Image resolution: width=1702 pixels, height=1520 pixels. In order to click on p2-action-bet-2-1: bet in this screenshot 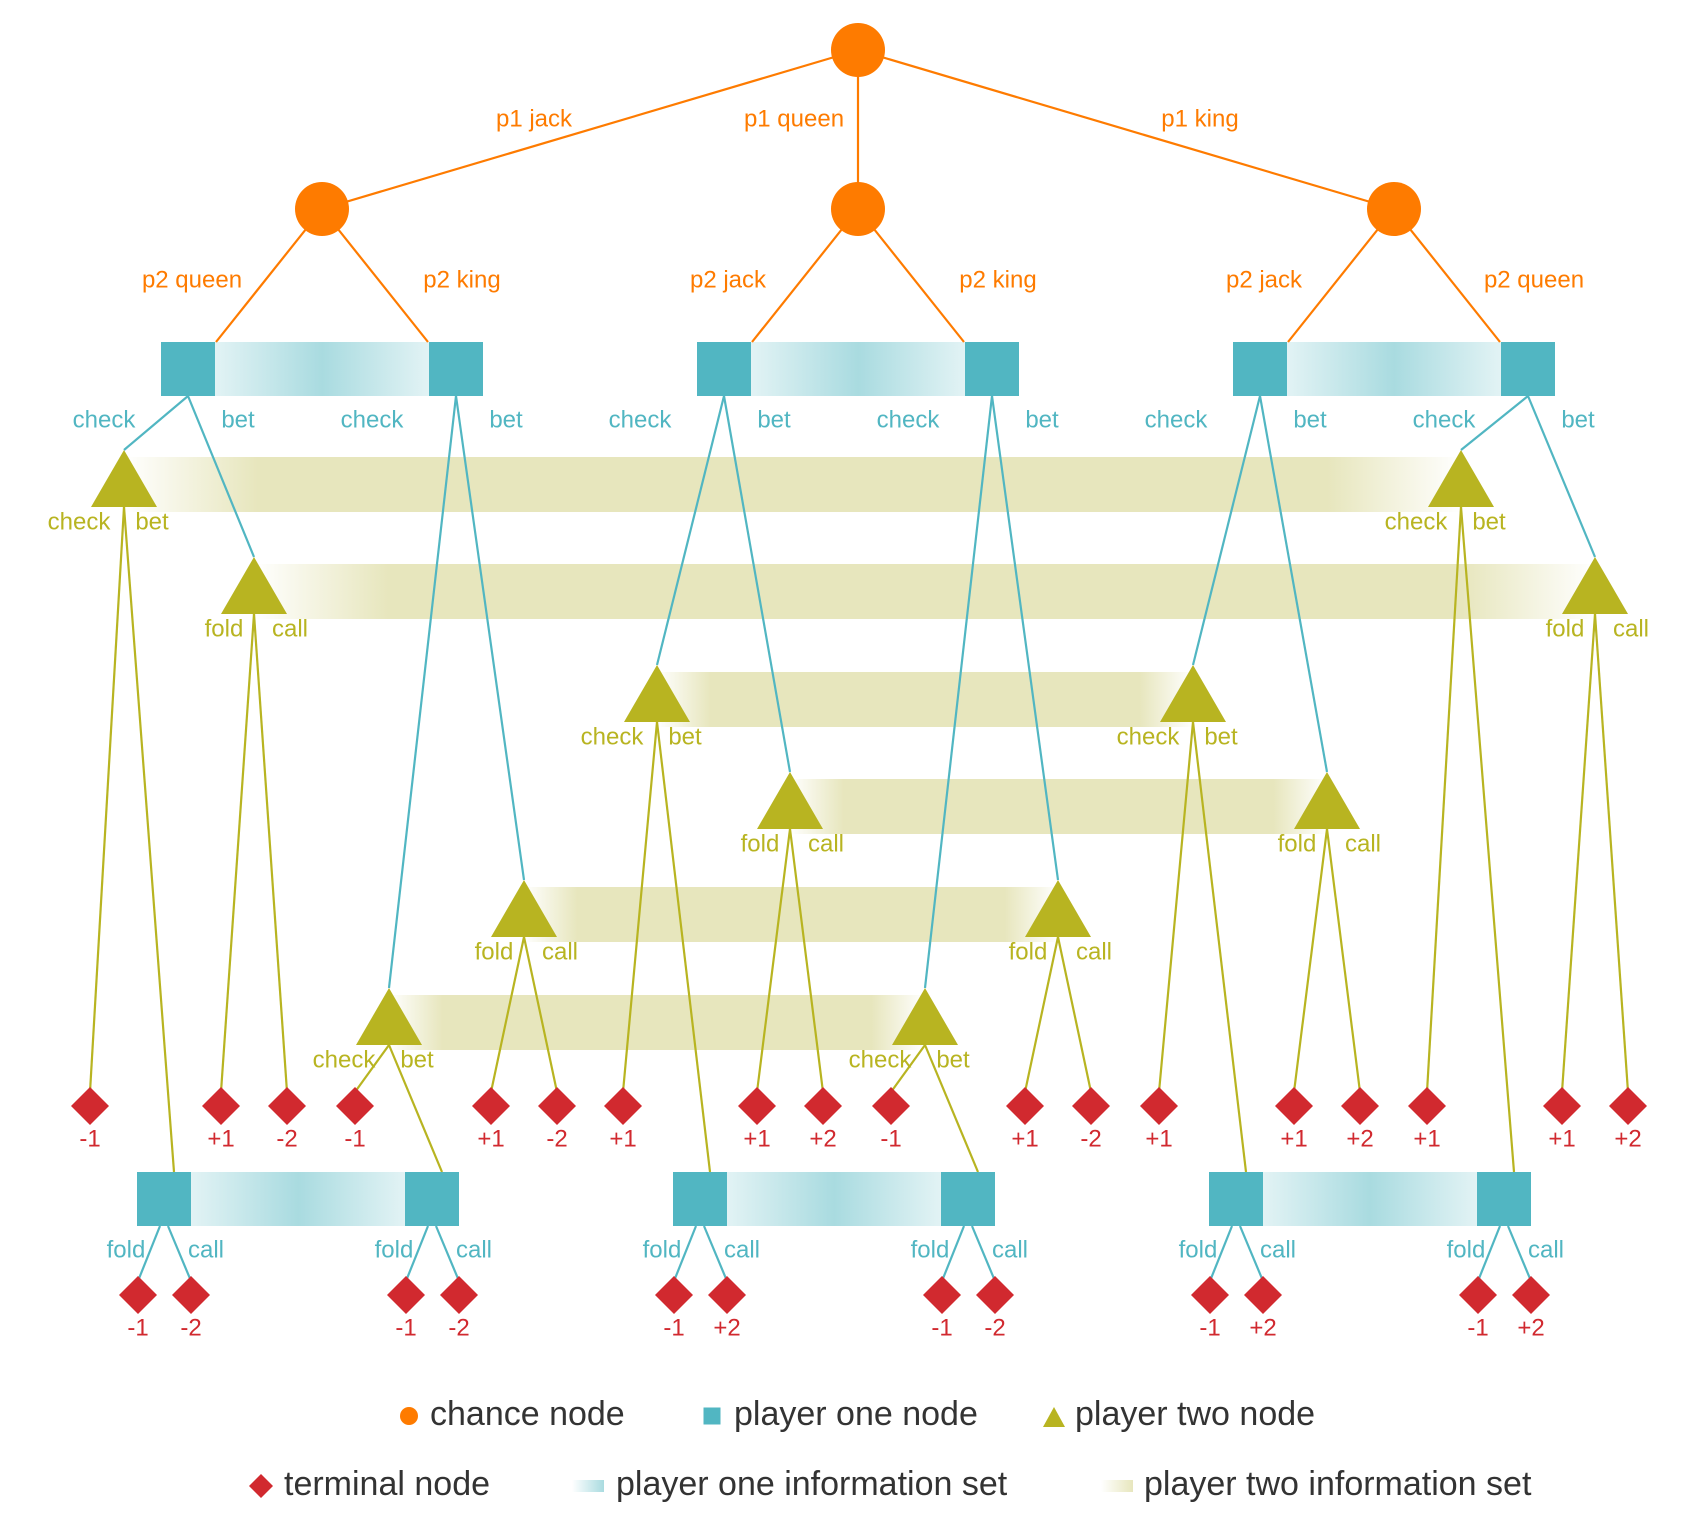, I will do `click(1489, 521)`.